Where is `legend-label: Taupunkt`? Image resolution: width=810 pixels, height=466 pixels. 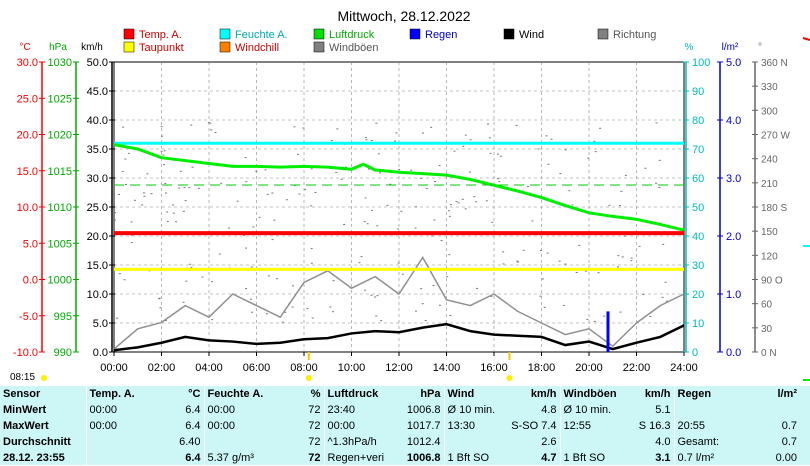
legend-label: Taupunkt is located at coordinates (161, 48).